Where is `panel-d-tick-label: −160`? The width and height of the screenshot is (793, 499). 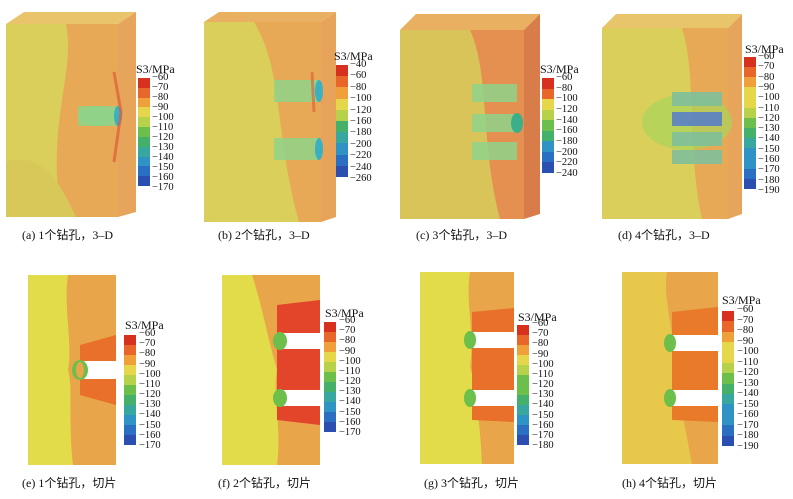 panel-d-tick-label: −160 is located at coordinates (769, 160).